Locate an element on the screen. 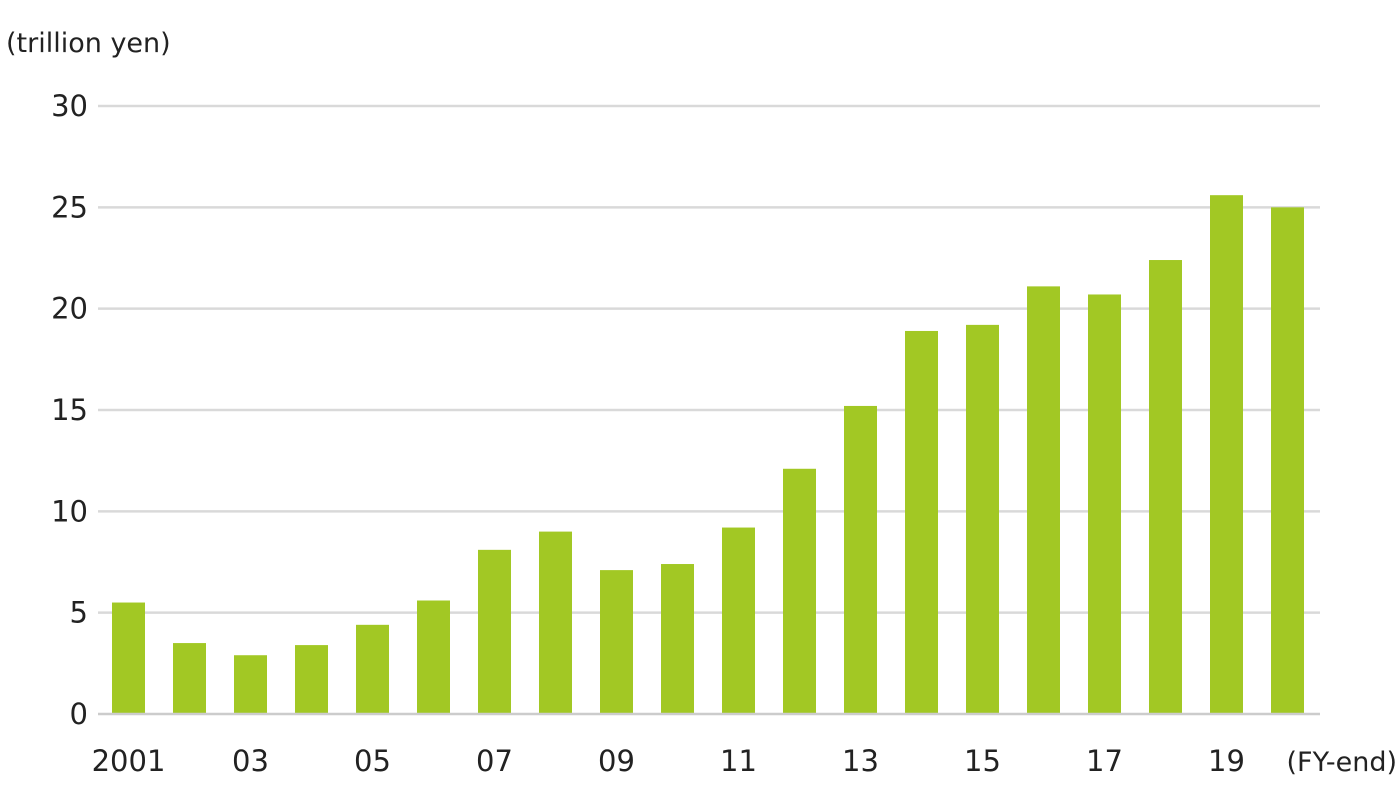  x-tick-label-13: 13 is located at coordinates (860, 761).